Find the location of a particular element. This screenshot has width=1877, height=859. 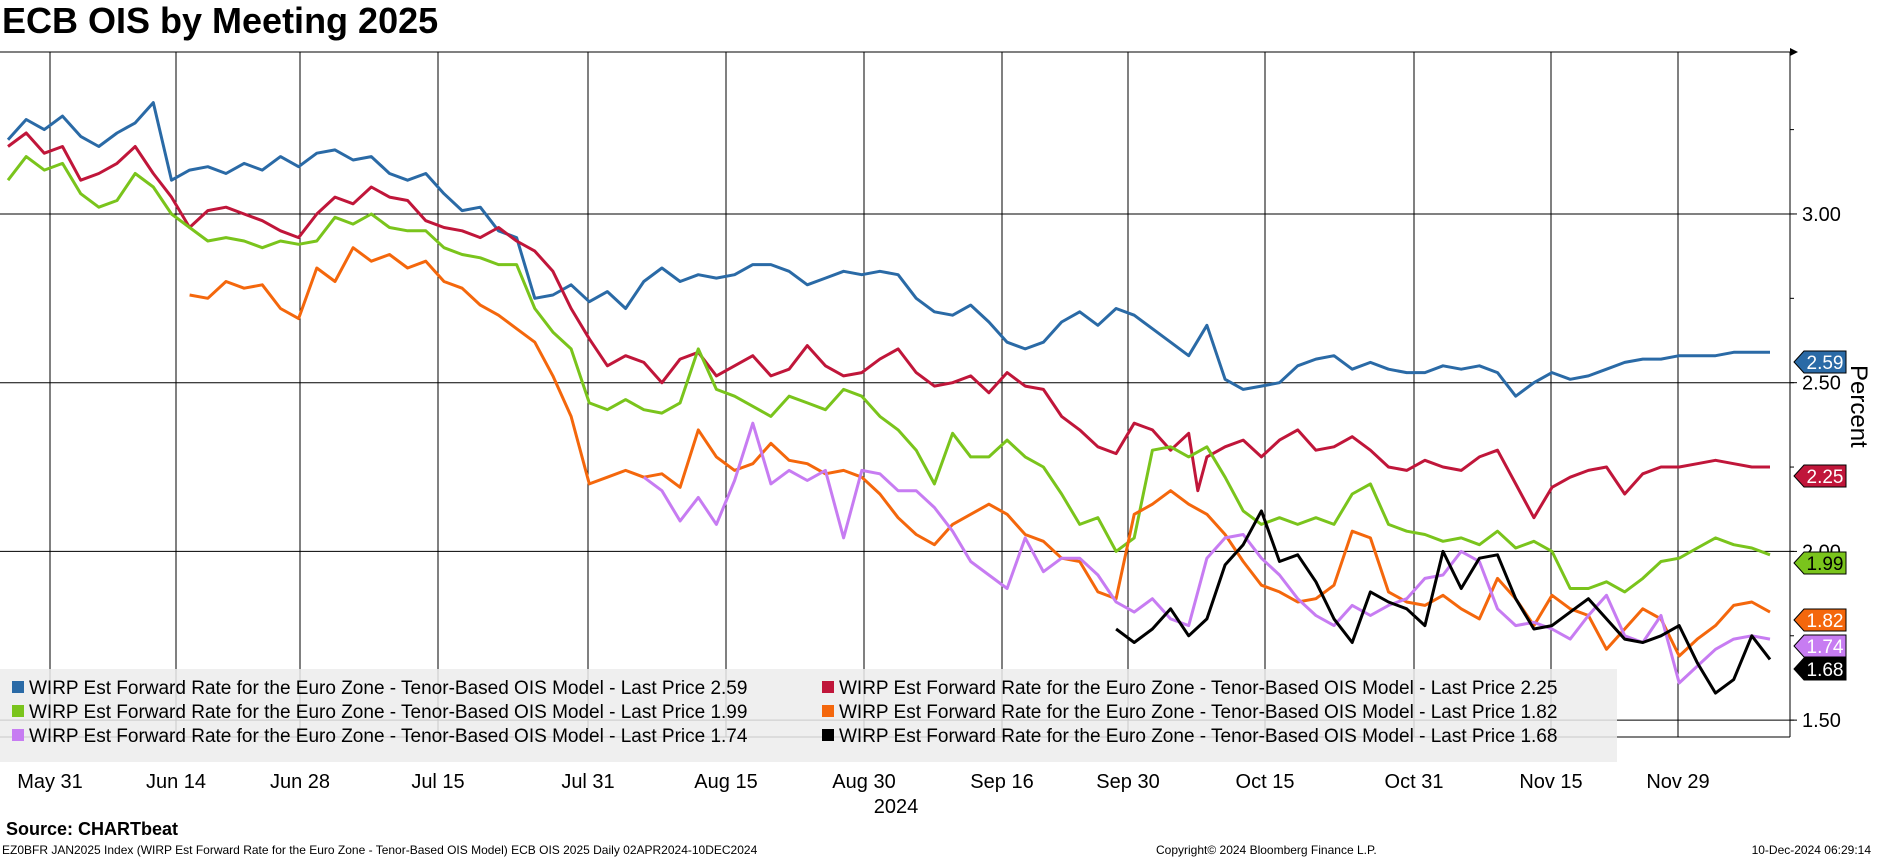

x-year-label: 2024 is located at coordinates (896, 807).